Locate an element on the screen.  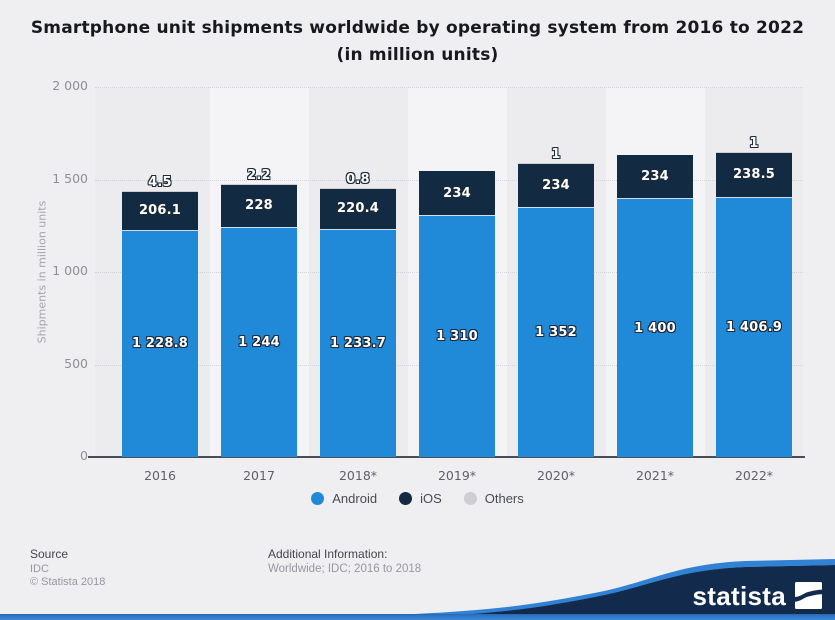
bar-segment-ios: 228 is located at coordinates (259, 205).